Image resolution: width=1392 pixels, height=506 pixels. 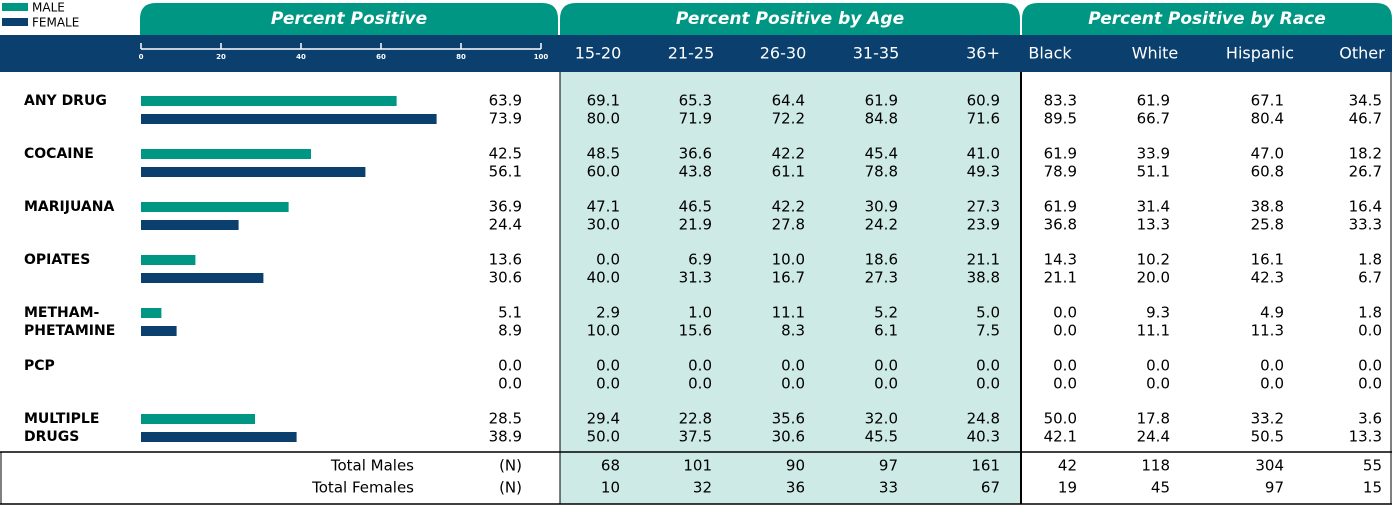 I want to click on row-label: PCP, so click(x=39, y=366).